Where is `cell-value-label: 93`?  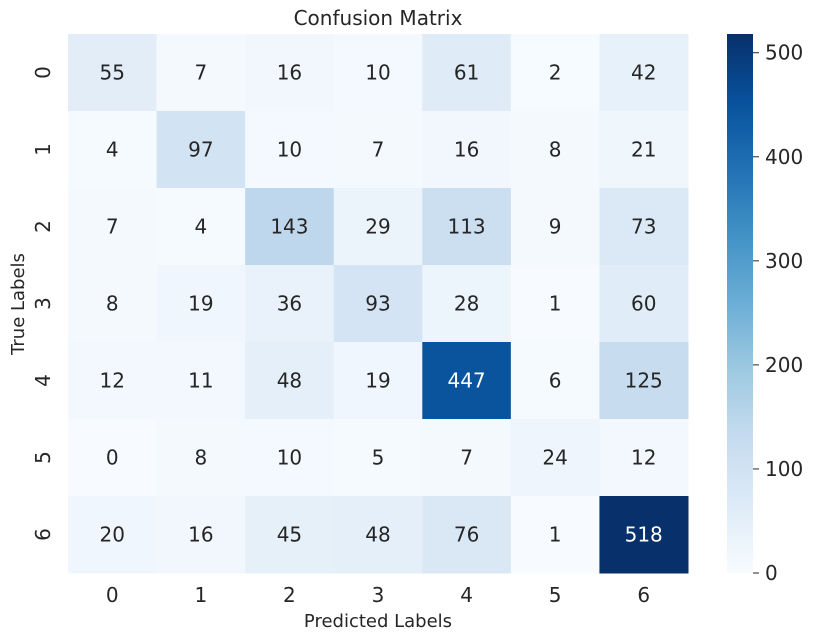 cell-value-label: 93 is located at coordinates (377, 304).